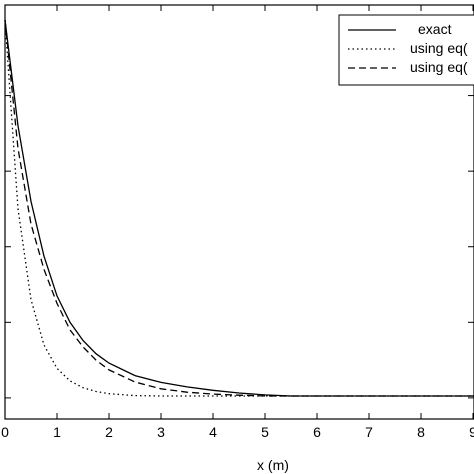 This screenshot has width=474, height=474. I want to click on x-tick-label: 1, so click(57, 432).